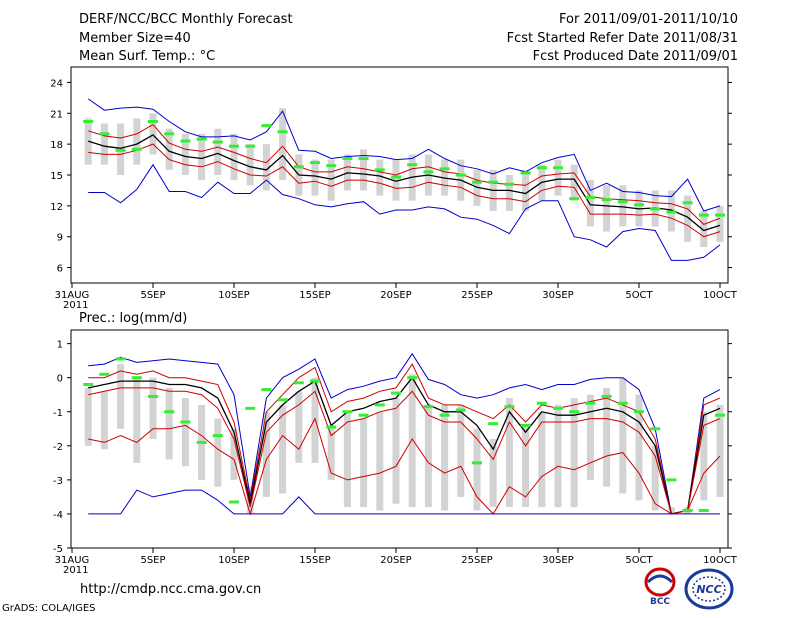 The height and width of the screenshot is (618, 800). Describe the element at coordinates (135, 38) in the screenshot. I see `member-size-label: Member Size=40` at that location.